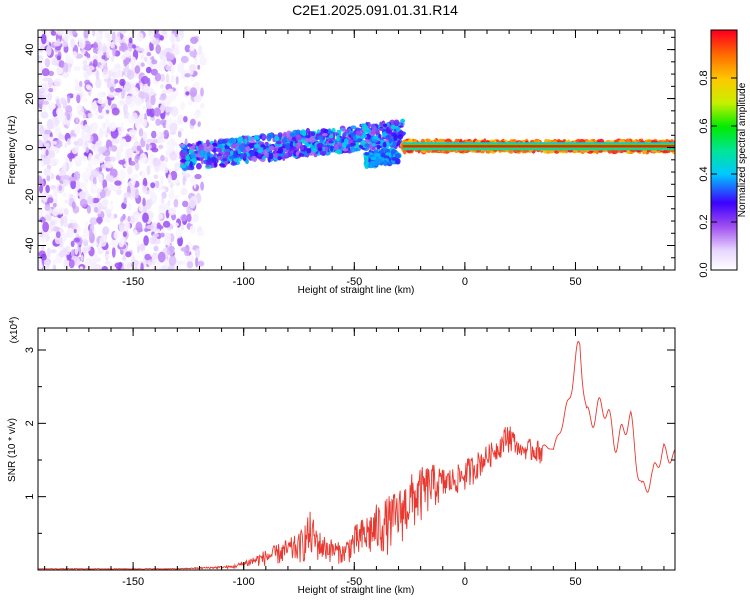 The image size is (750, 600). Describe the element at coordinates (354, 582) in the screenshot. I see `snr-x-tick-label: -50` at that location.